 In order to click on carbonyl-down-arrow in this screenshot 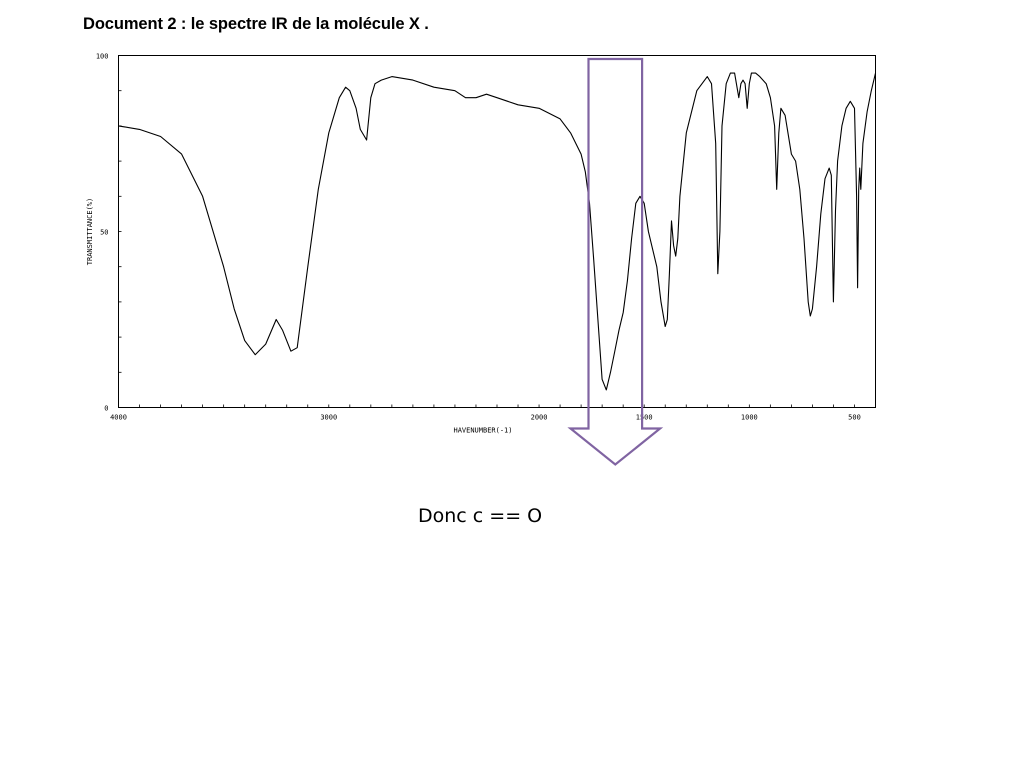, I will do `click(615, 261)`.